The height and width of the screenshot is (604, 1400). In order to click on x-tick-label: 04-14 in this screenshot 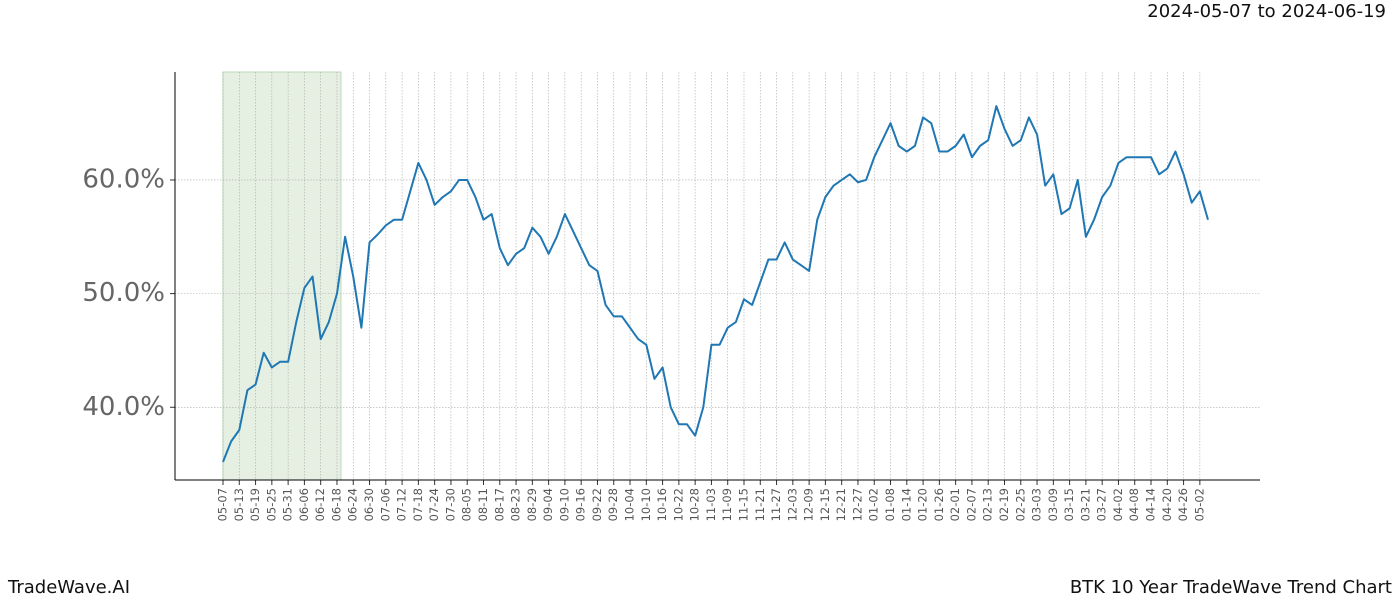, I will do `click(1151, 504)`.